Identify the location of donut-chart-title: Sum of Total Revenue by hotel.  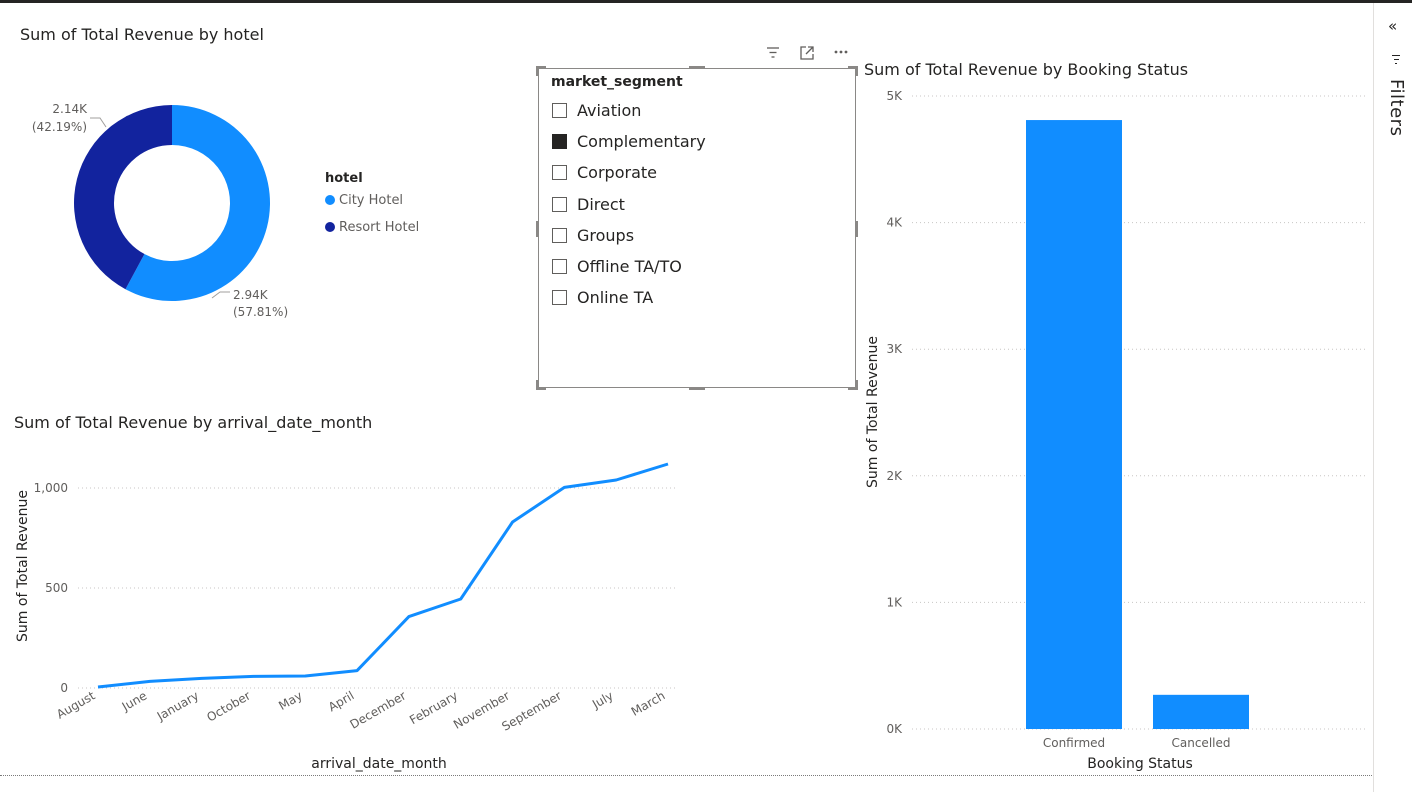
(142, 34).